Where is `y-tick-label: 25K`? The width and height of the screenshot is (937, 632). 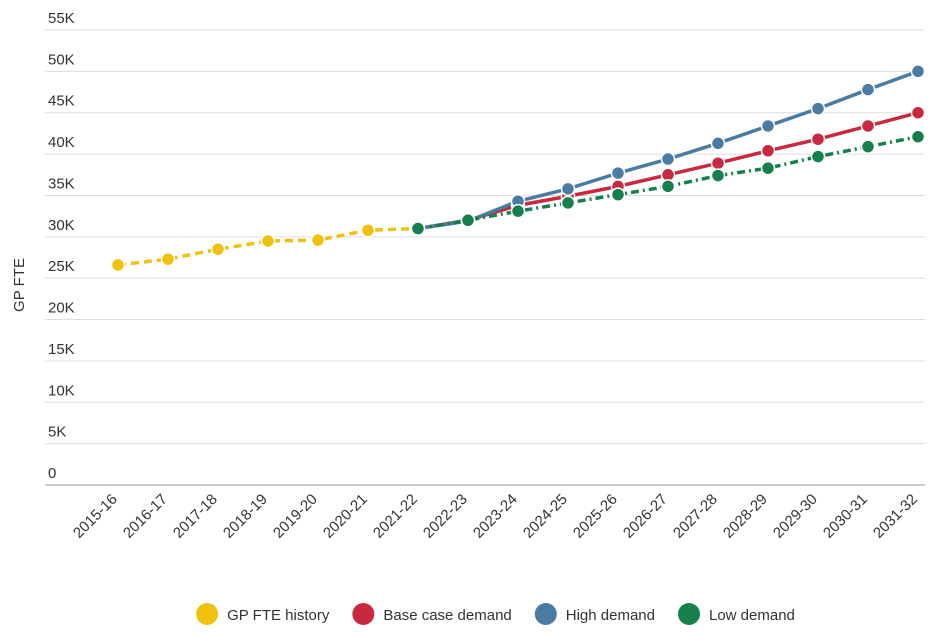
y-tick-label: 25K is located at coordinates (61, 266).